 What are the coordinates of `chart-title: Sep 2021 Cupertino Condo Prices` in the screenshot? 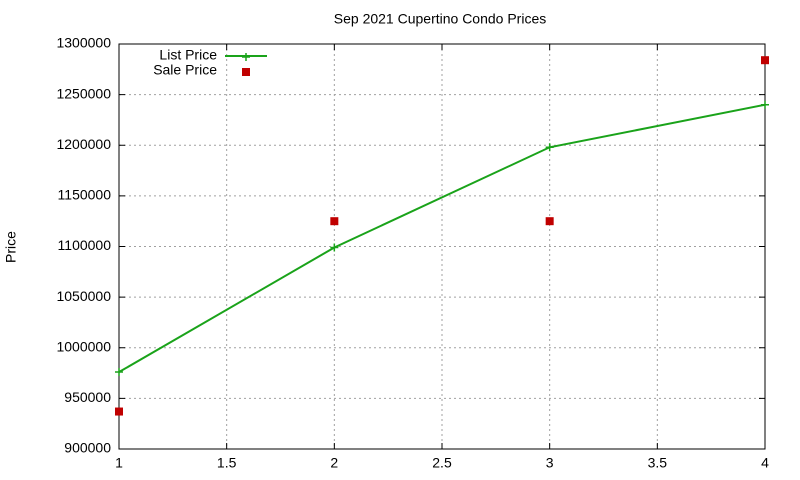 It's located at (440, 19).